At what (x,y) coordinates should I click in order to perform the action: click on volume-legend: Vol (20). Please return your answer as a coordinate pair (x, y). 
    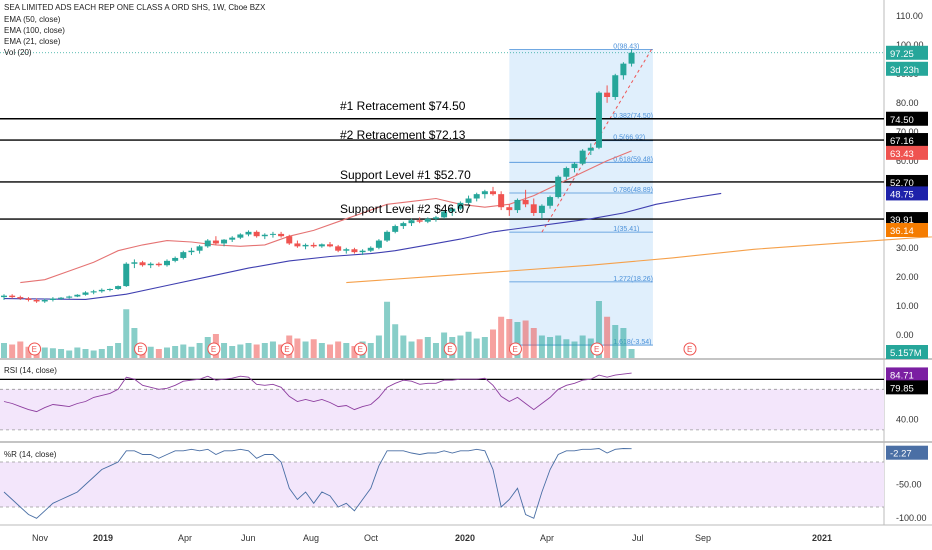
    Looking at the image, I should click on (18, 52).